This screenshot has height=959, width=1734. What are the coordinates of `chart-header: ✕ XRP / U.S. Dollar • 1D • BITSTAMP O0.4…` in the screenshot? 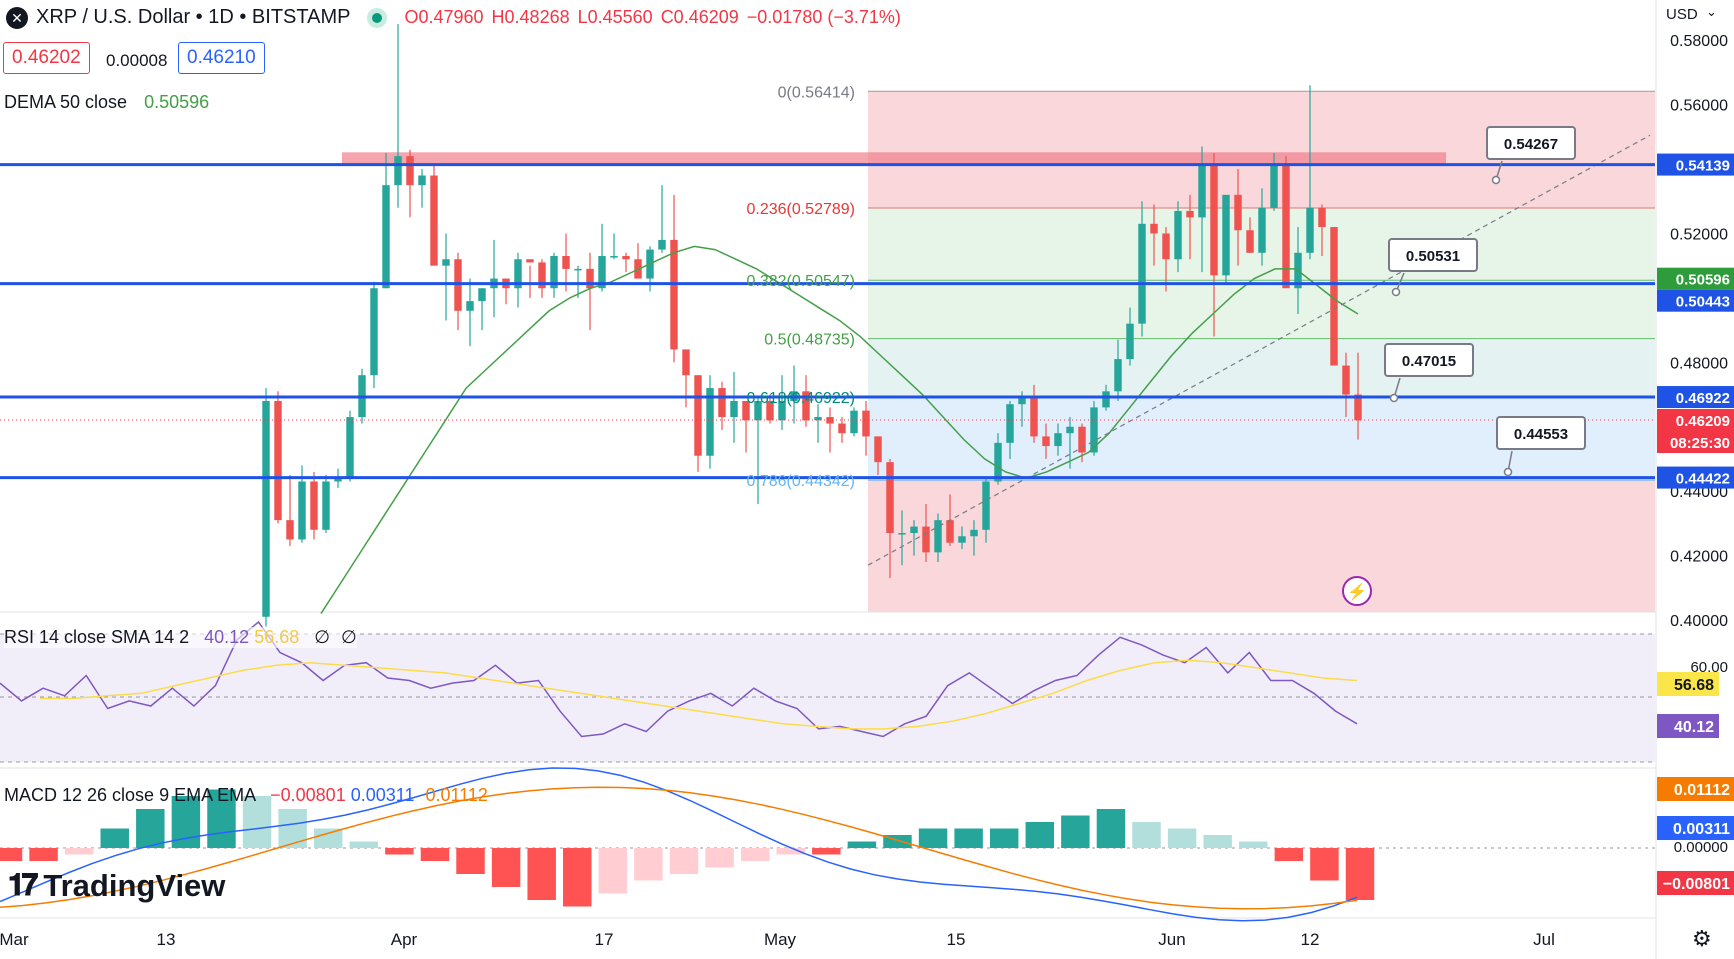 It's located at (453, 17).